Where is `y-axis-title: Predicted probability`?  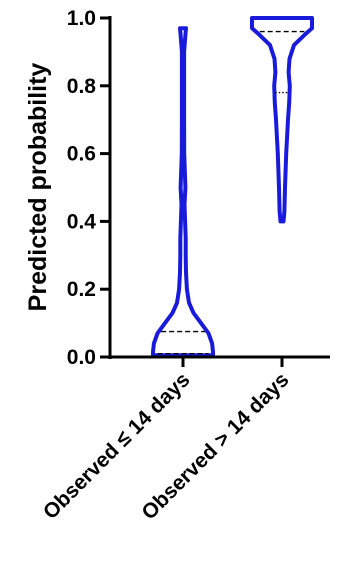
y-axis-title: Predicted probability is located at coordinates (38, 187).